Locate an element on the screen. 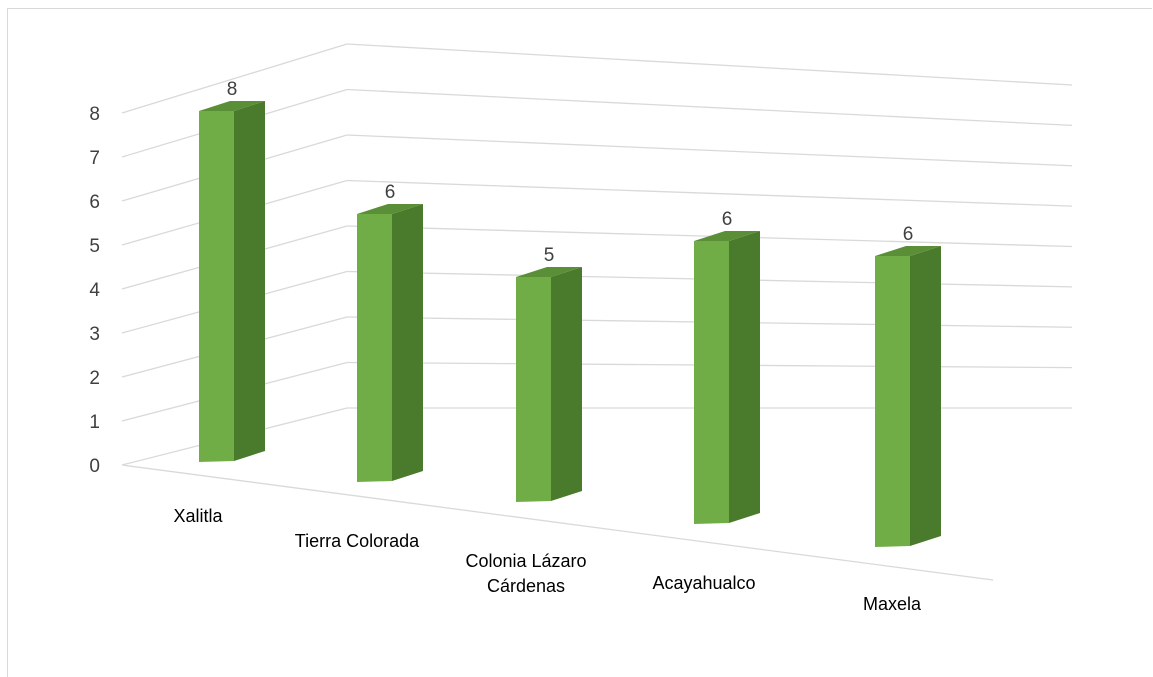 The width and height of the screenshot is (1153, 677). category-label-line: Tierra Colorada is located at coordinates (357, 541).